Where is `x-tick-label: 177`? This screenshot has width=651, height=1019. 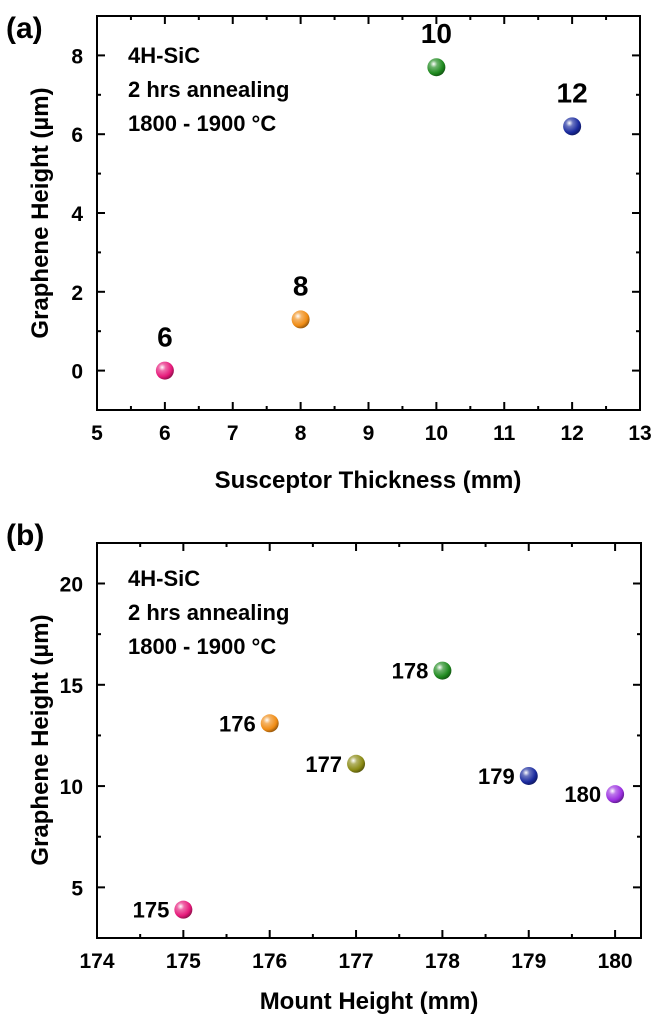
x-tick-label: 177 is located at coordinates (356, 961).